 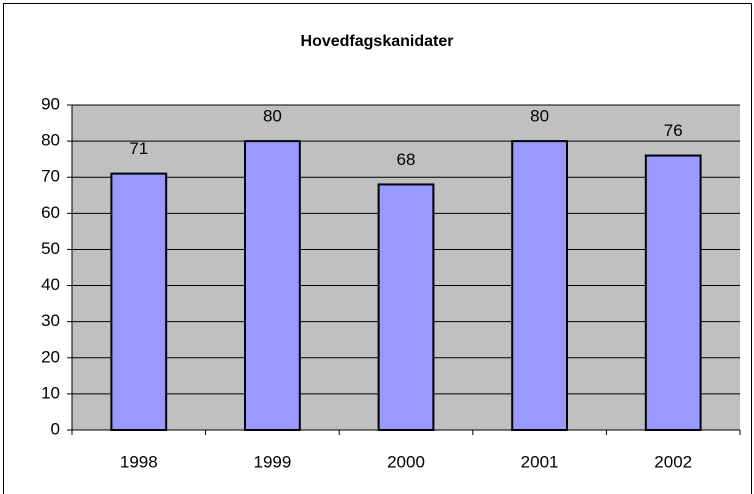 I want to click on x-tick-label: 1999, so click(x=272, y=461).